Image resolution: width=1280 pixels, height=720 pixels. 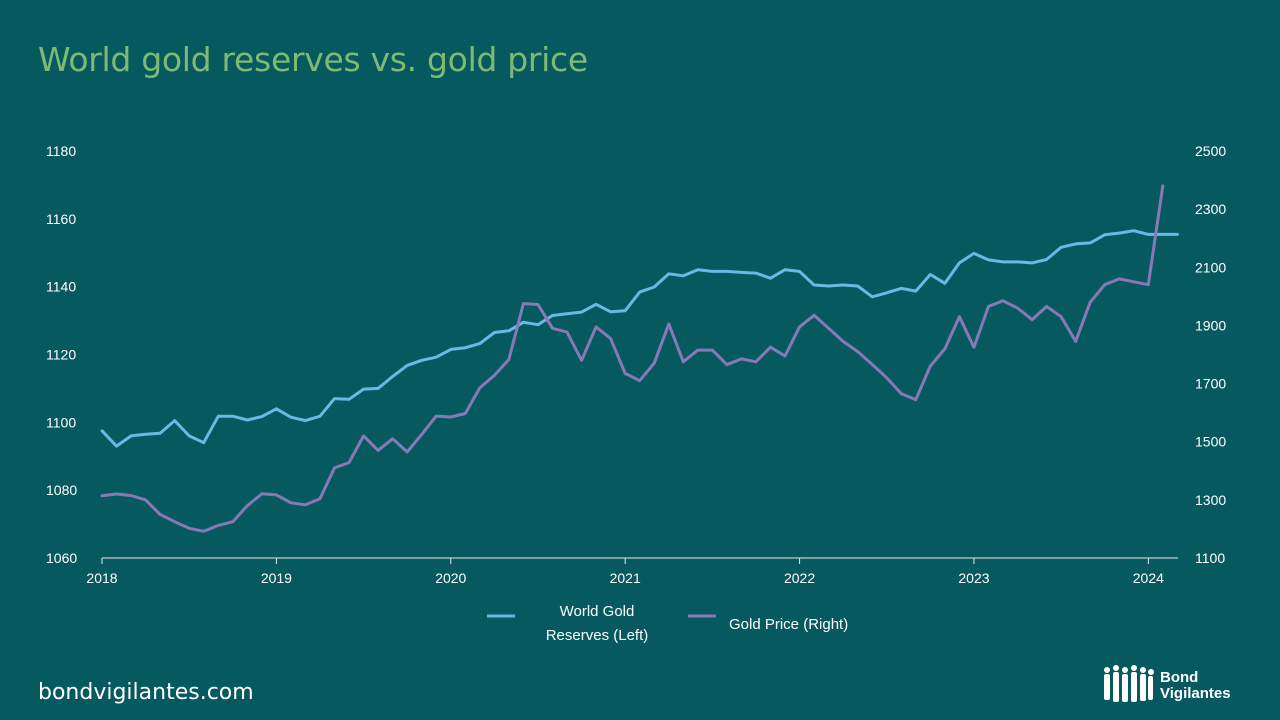 What do you see at coordinates (1210, 151) in the screenshot?
I see `right-tick-label: 2500` at bounding box center [1210, 151].